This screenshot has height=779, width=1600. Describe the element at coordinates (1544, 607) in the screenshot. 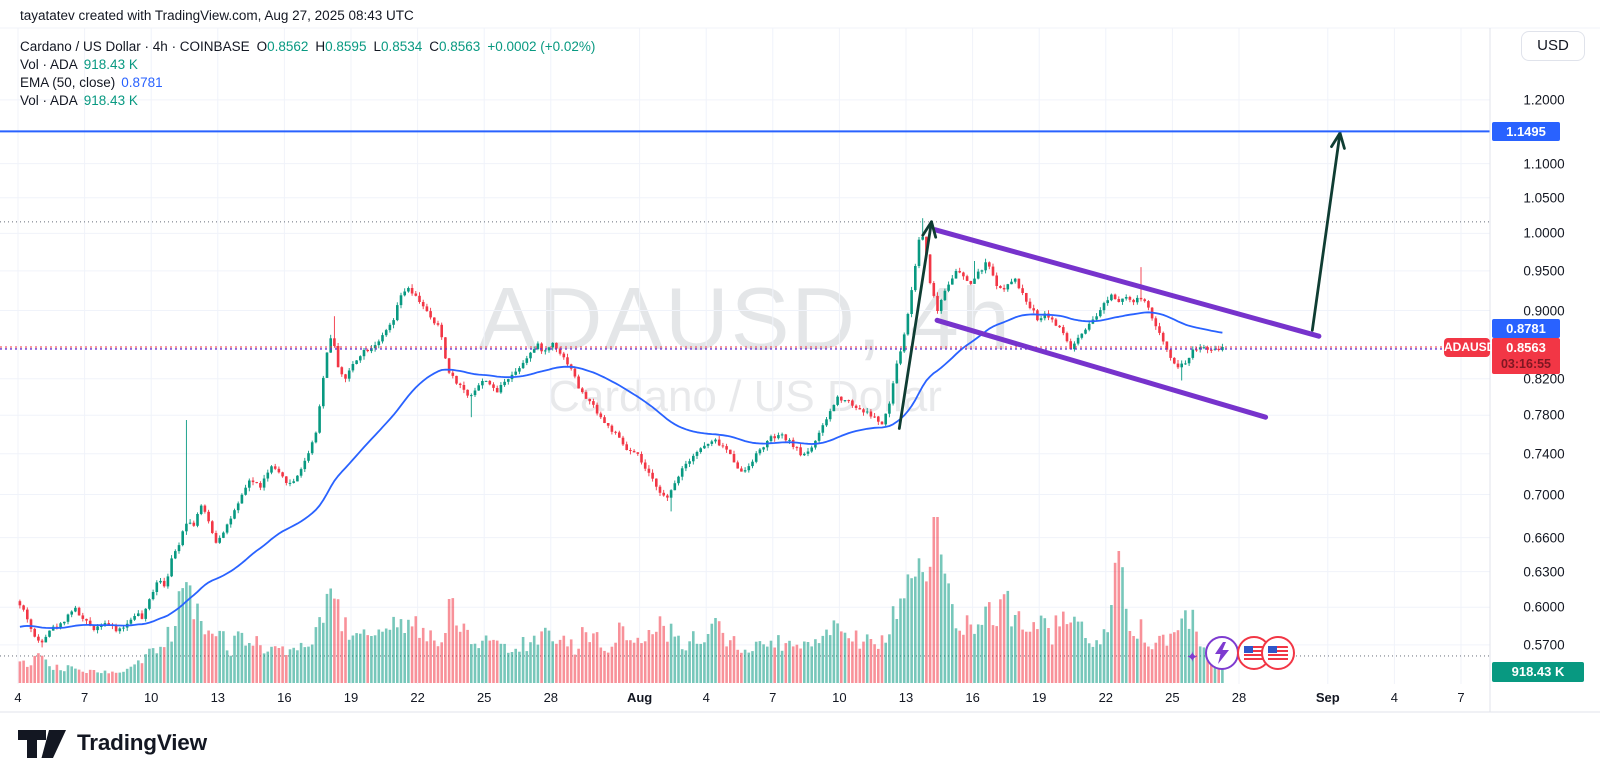

I see `price-tick-0.6000: 0.6000` at that location.